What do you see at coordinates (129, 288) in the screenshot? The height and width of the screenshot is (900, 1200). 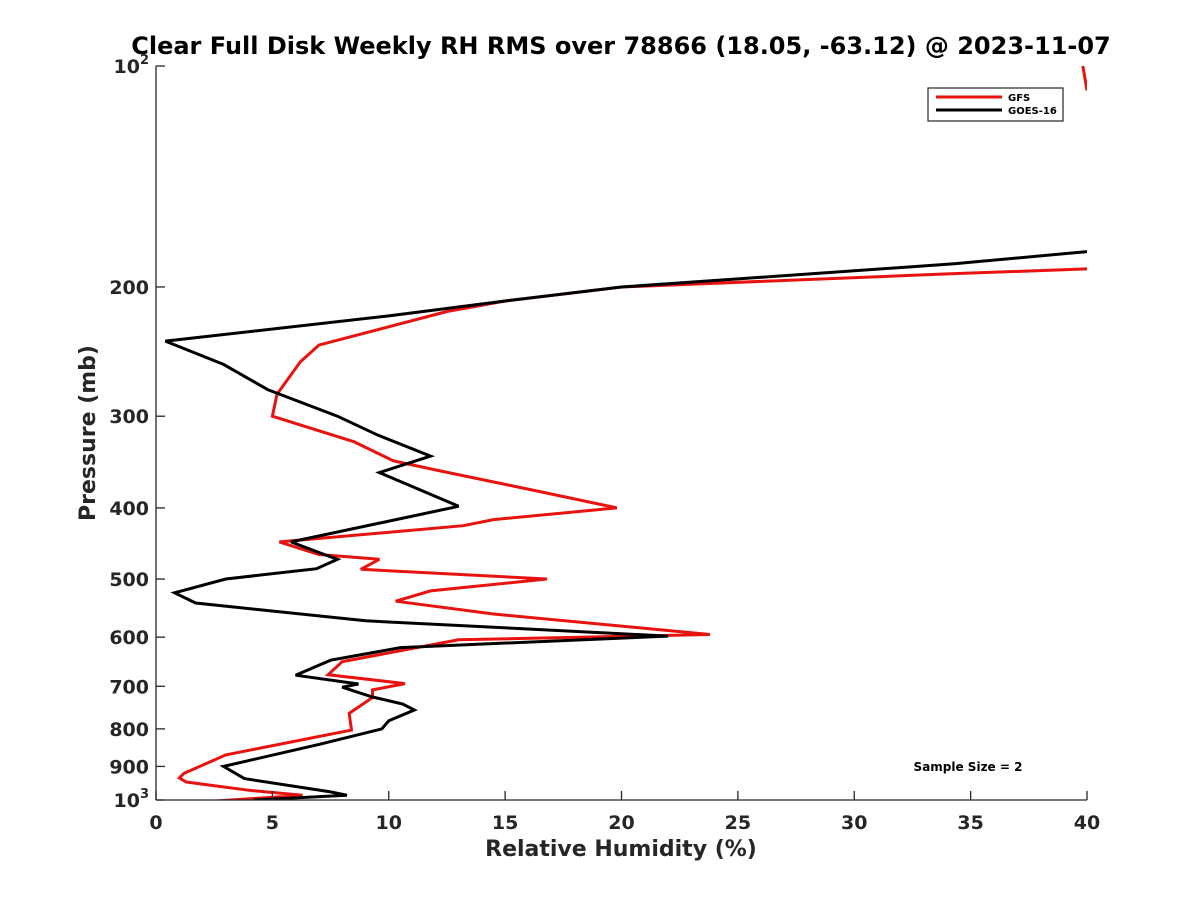 I see `y-tick-label: 200` at bounding box center [129, 288].